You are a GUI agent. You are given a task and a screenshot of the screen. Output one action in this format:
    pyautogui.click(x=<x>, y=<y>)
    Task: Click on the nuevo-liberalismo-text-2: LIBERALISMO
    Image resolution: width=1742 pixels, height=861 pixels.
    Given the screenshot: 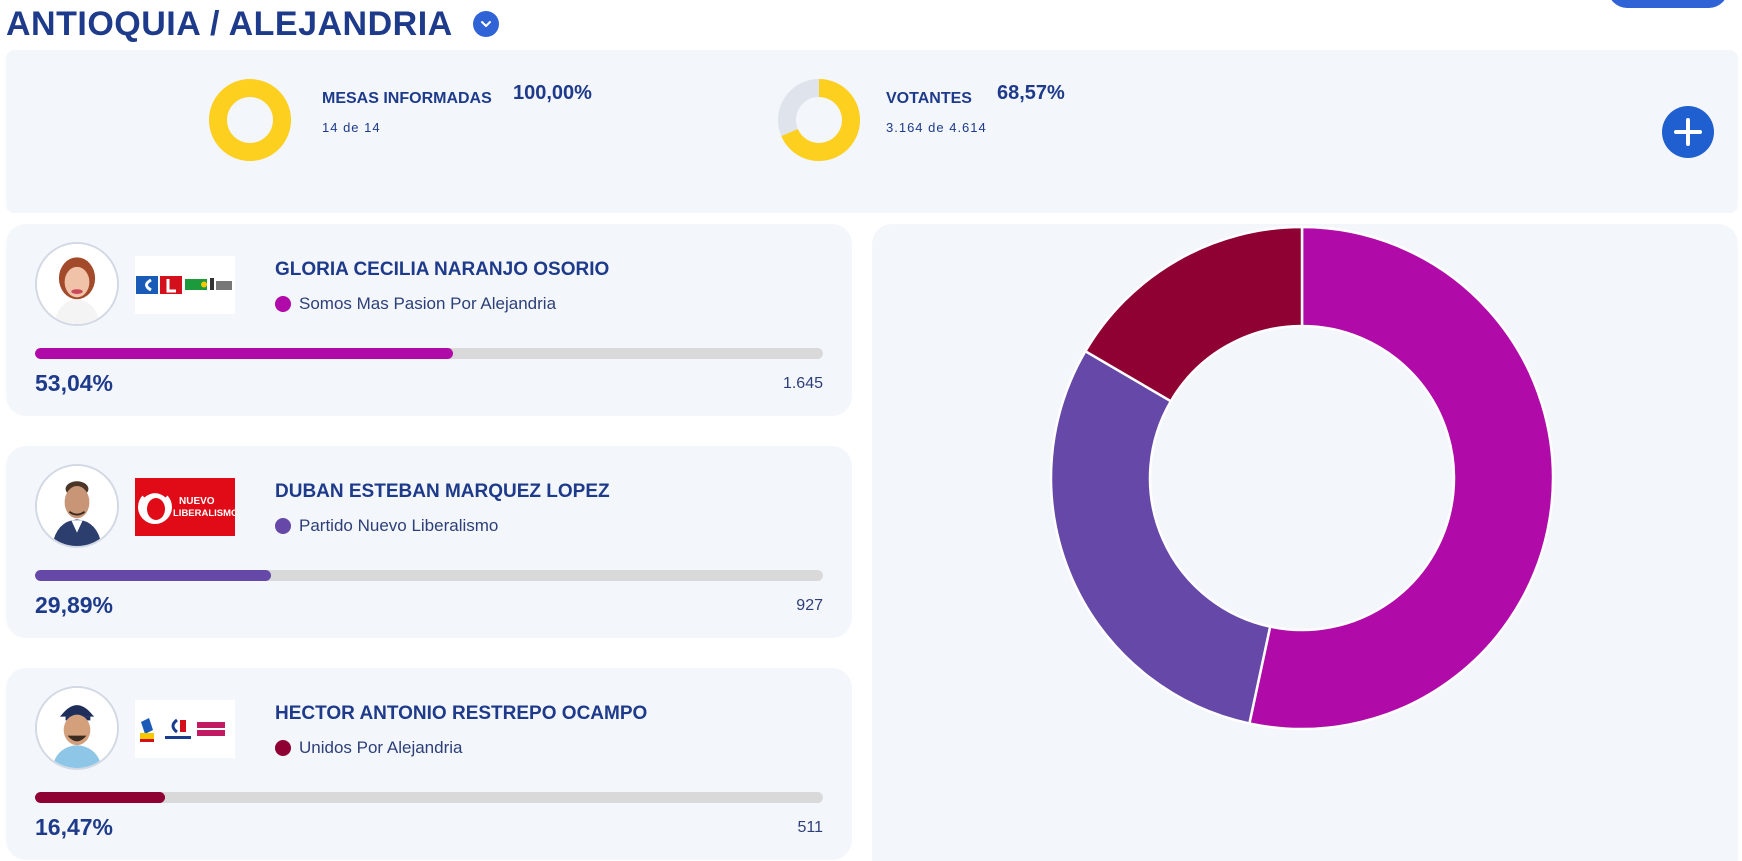 What is the action you would take?
    pyautogui.click(x=204, y=513)
    